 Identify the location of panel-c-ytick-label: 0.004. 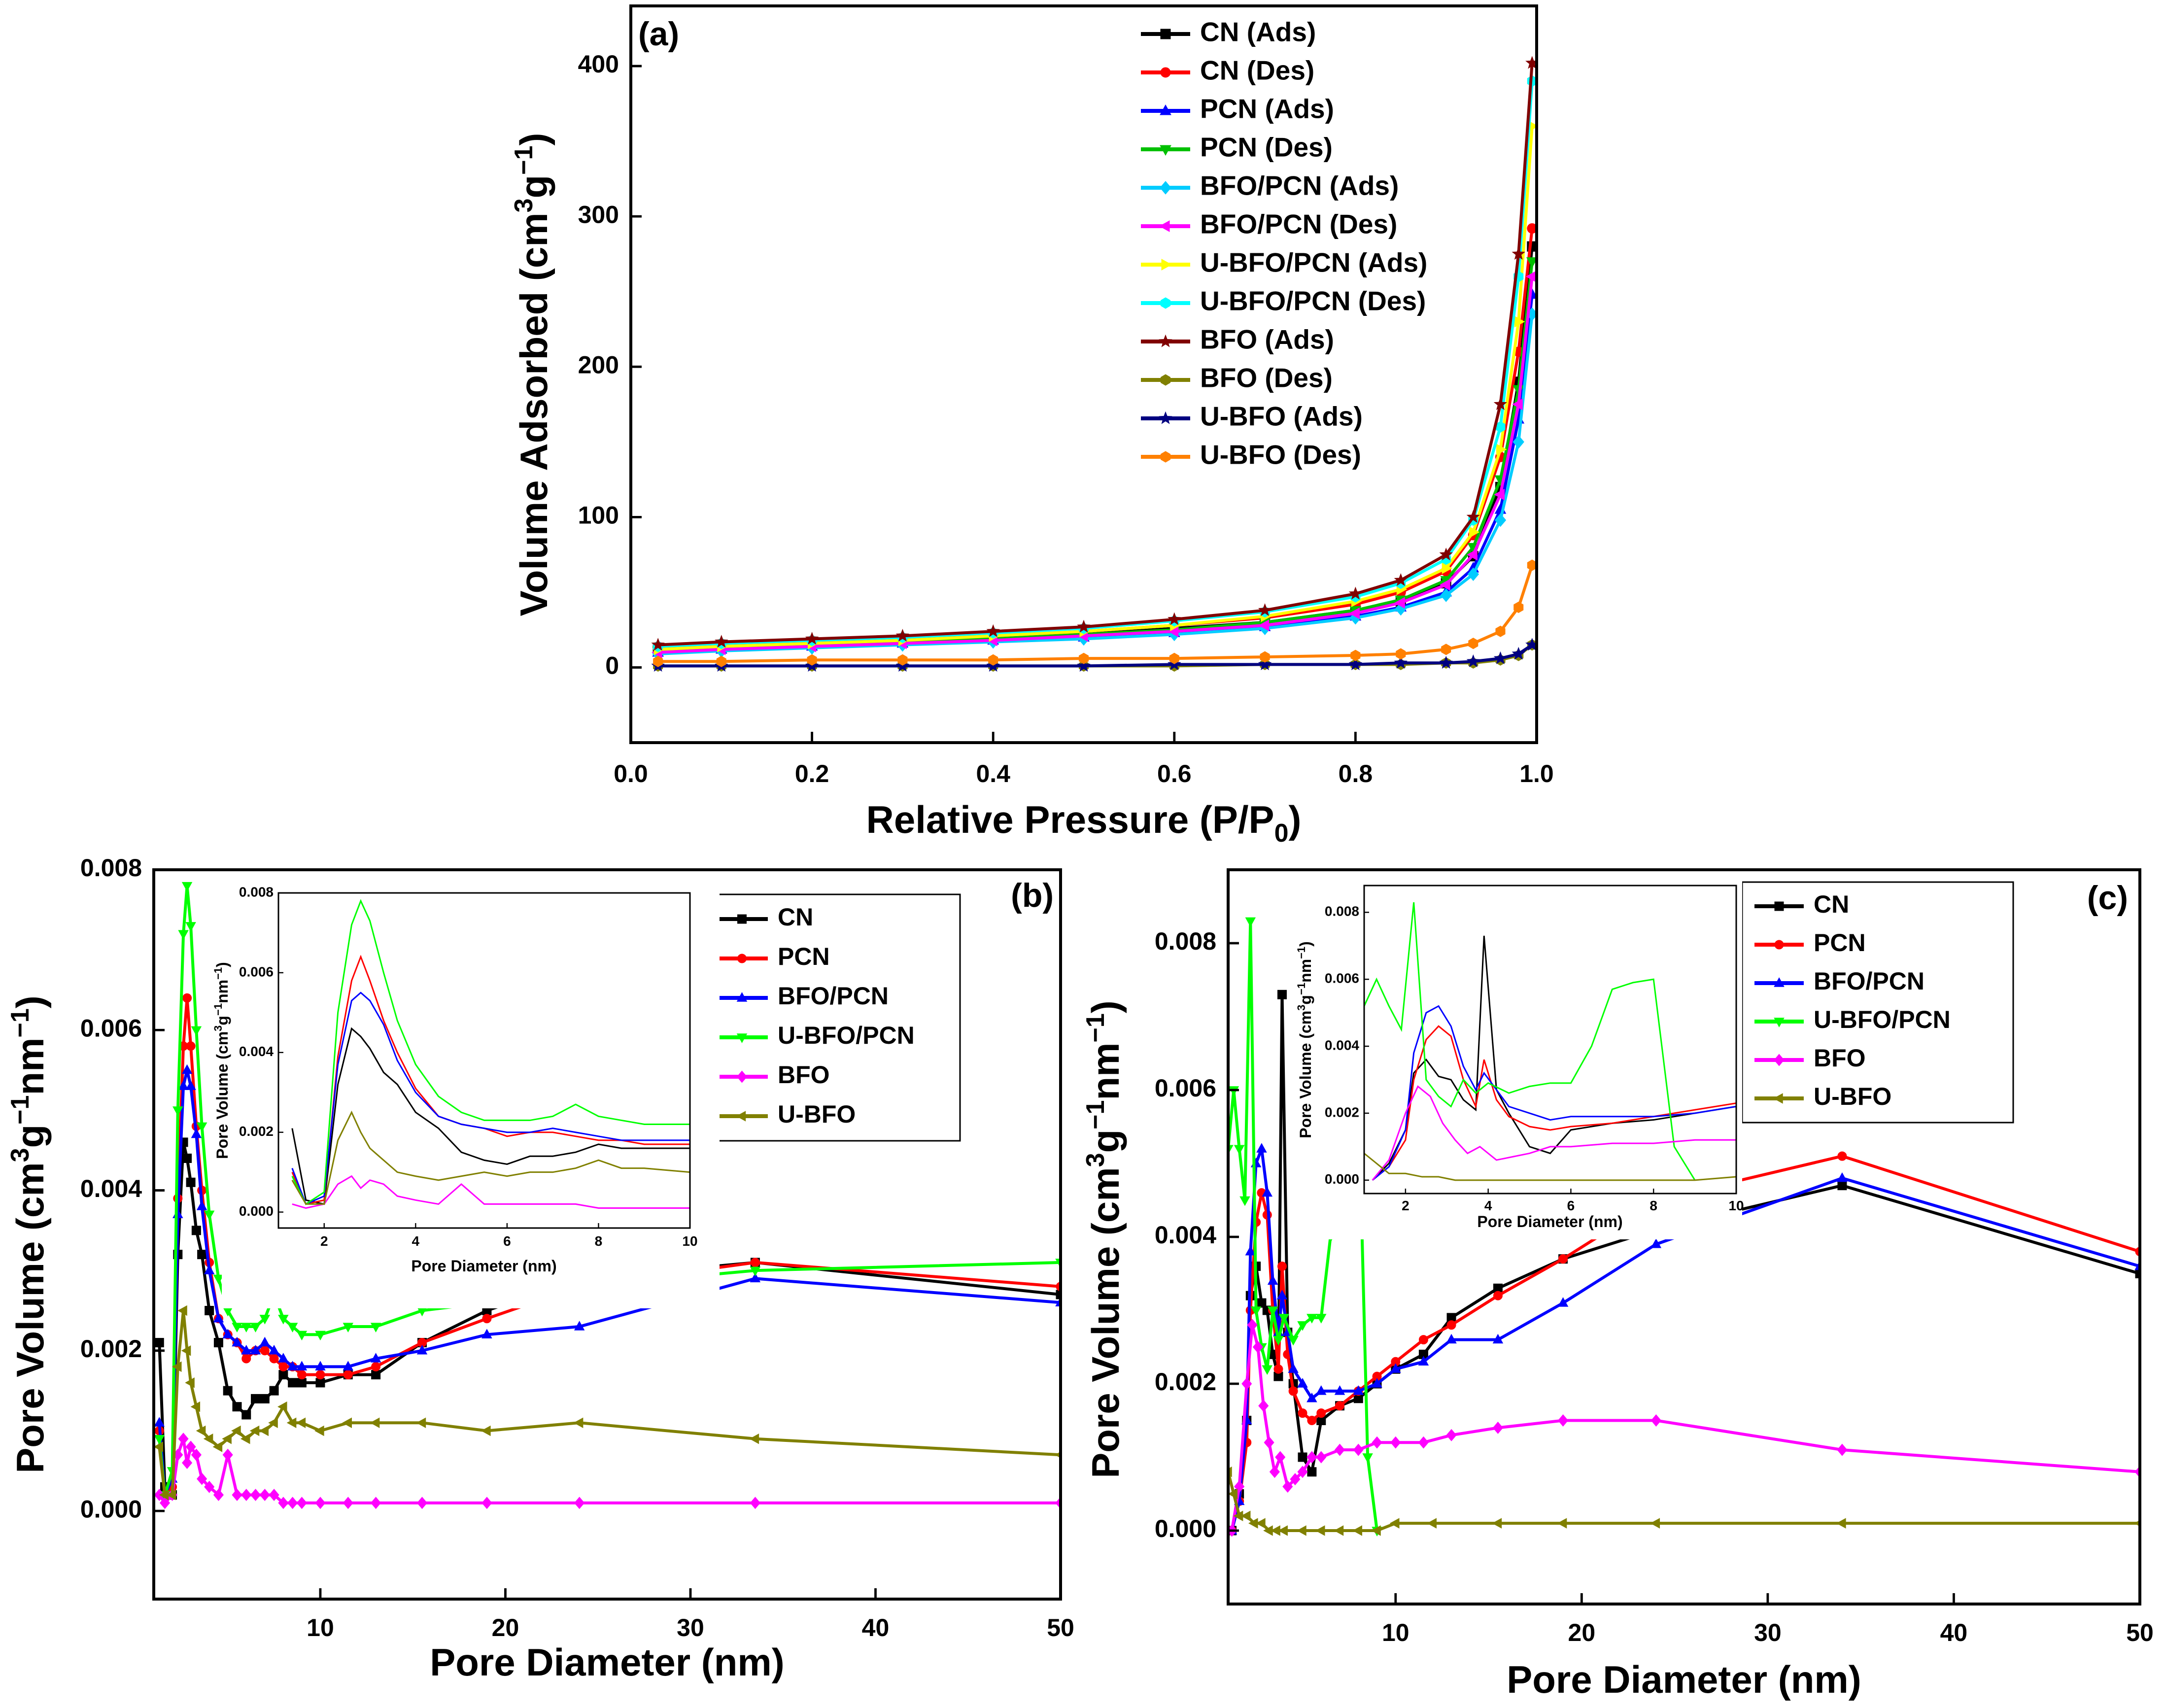
(1185, 1235).